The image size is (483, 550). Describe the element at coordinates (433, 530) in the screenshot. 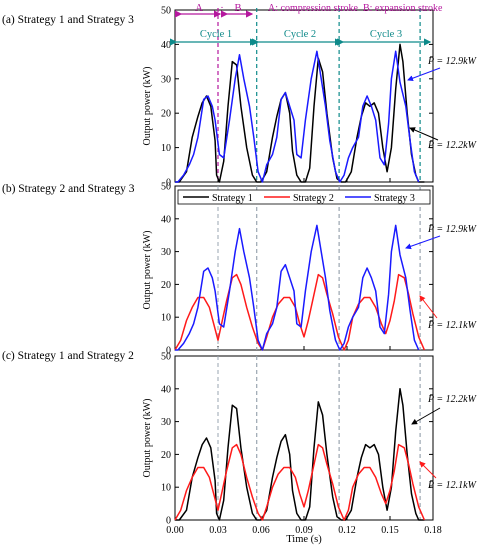

I see `x-tick-label: 0.18` at that location.